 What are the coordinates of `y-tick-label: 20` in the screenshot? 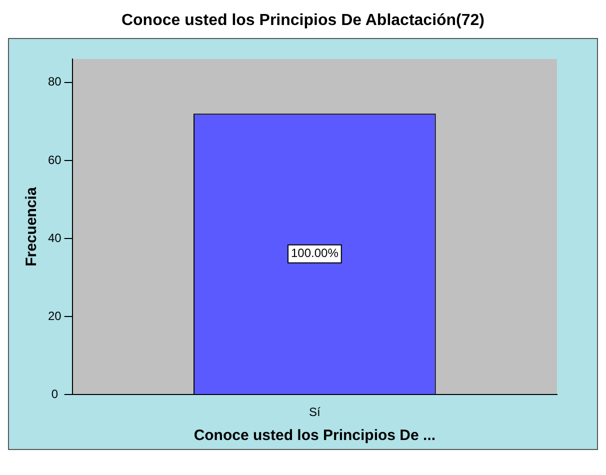 It's located at (55, 315).